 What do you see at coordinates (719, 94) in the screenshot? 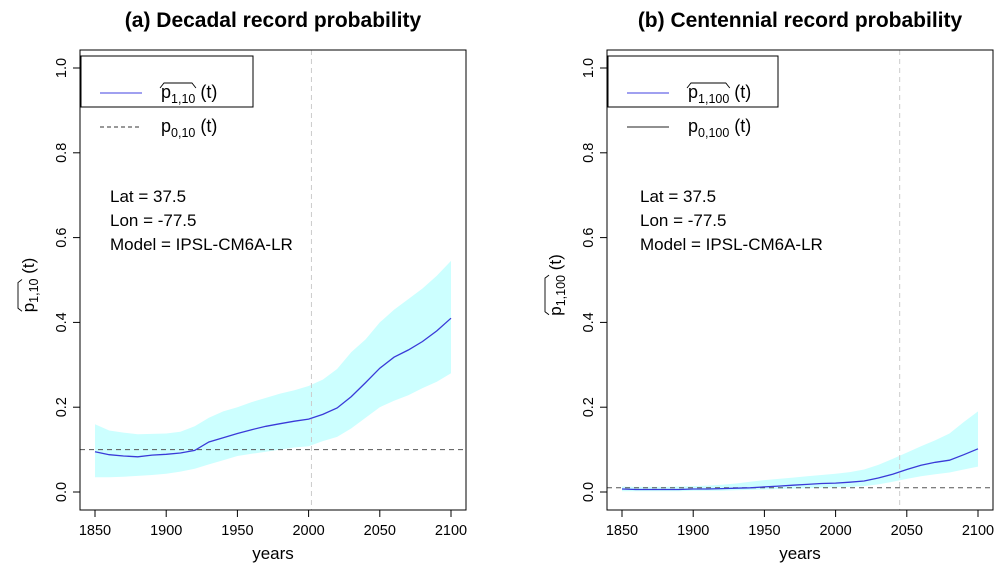
I see `legend-entry-label: p1,100 (t)` at bounding box center [719, 94].